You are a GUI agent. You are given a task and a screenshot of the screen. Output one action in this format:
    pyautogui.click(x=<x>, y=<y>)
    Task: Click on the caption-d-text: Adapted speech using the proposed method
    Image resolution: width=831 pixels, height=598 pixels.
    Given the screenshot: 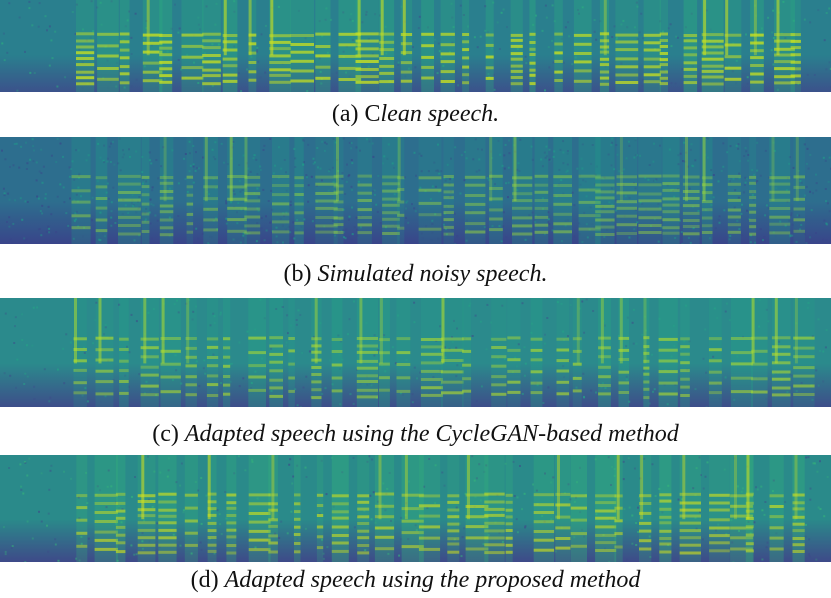 What is the action you would take?
    pyautogui.click(x=432, y=580)
    